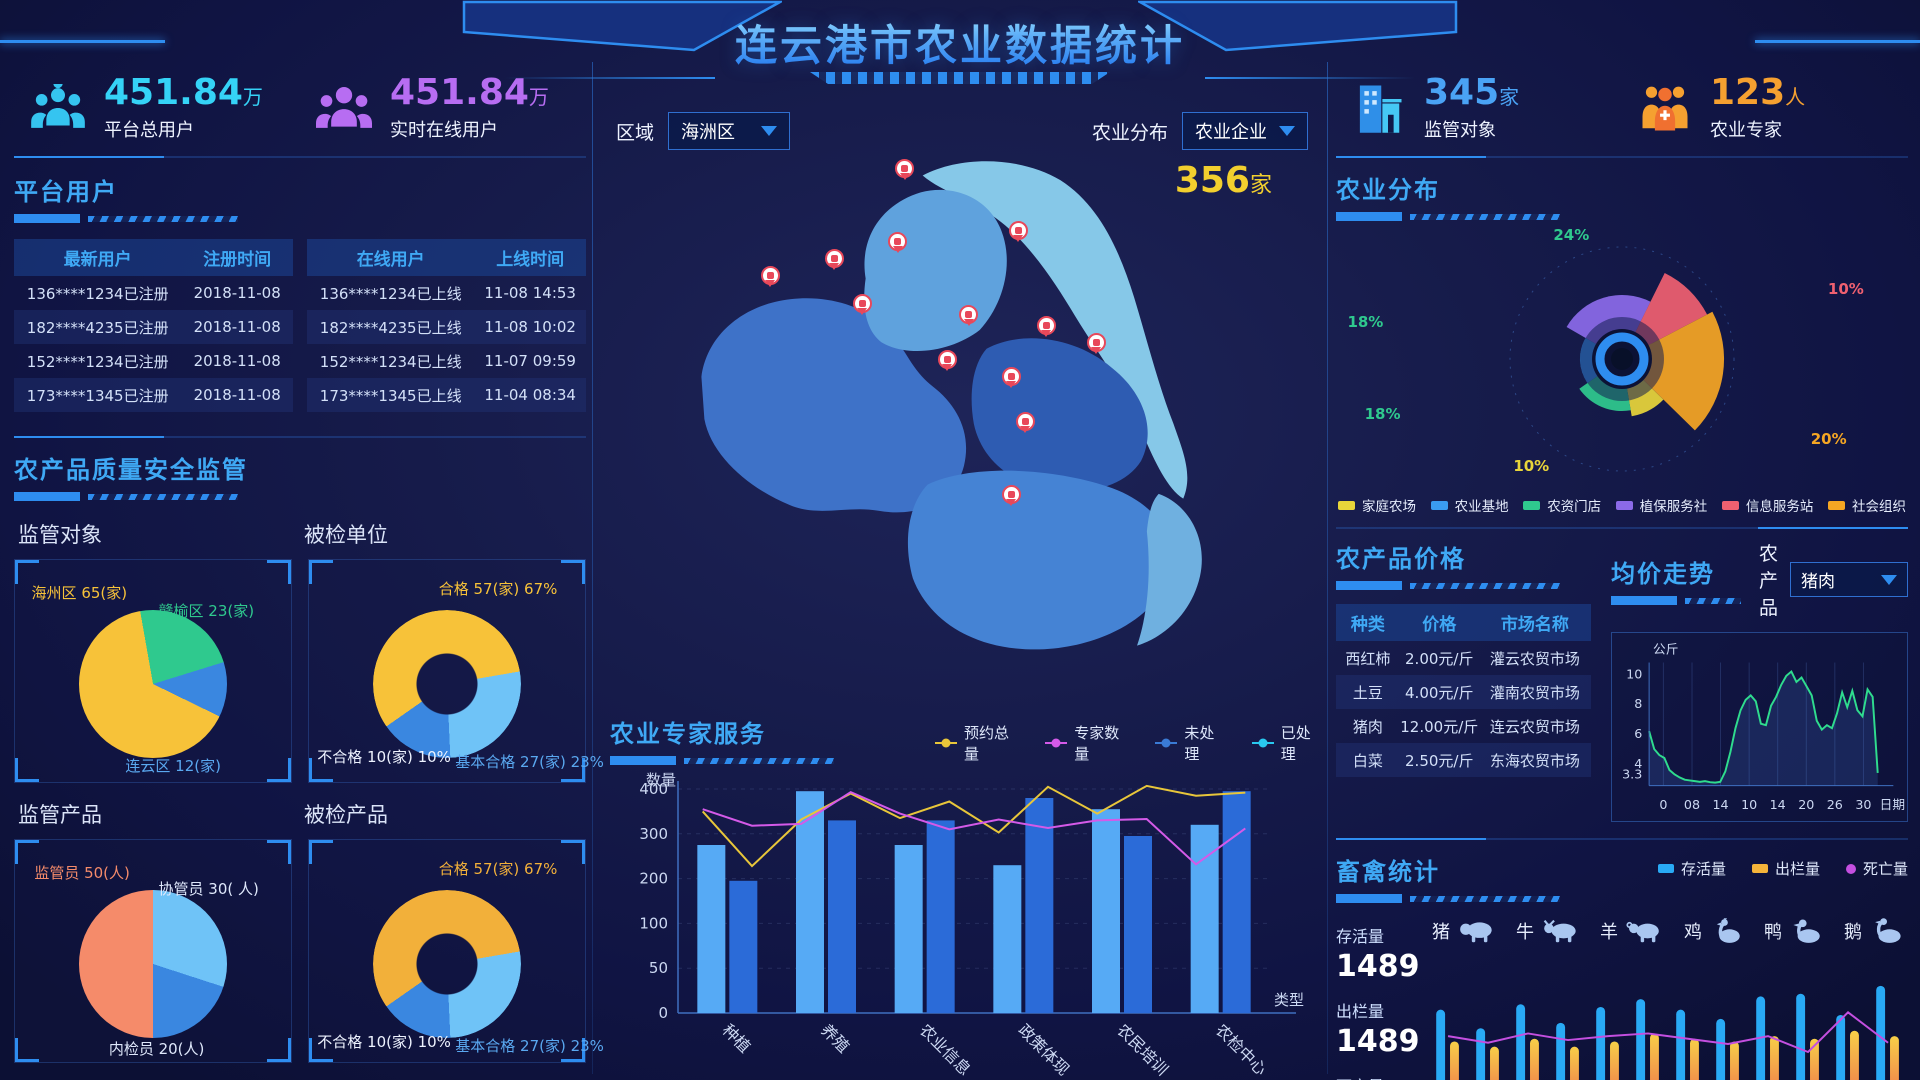 The width and height of the screenshot is (1920, 1080). Describe the element at coordinates (1632, 931) in the screenshot. I see `animal-sheep: 羊` at that location.